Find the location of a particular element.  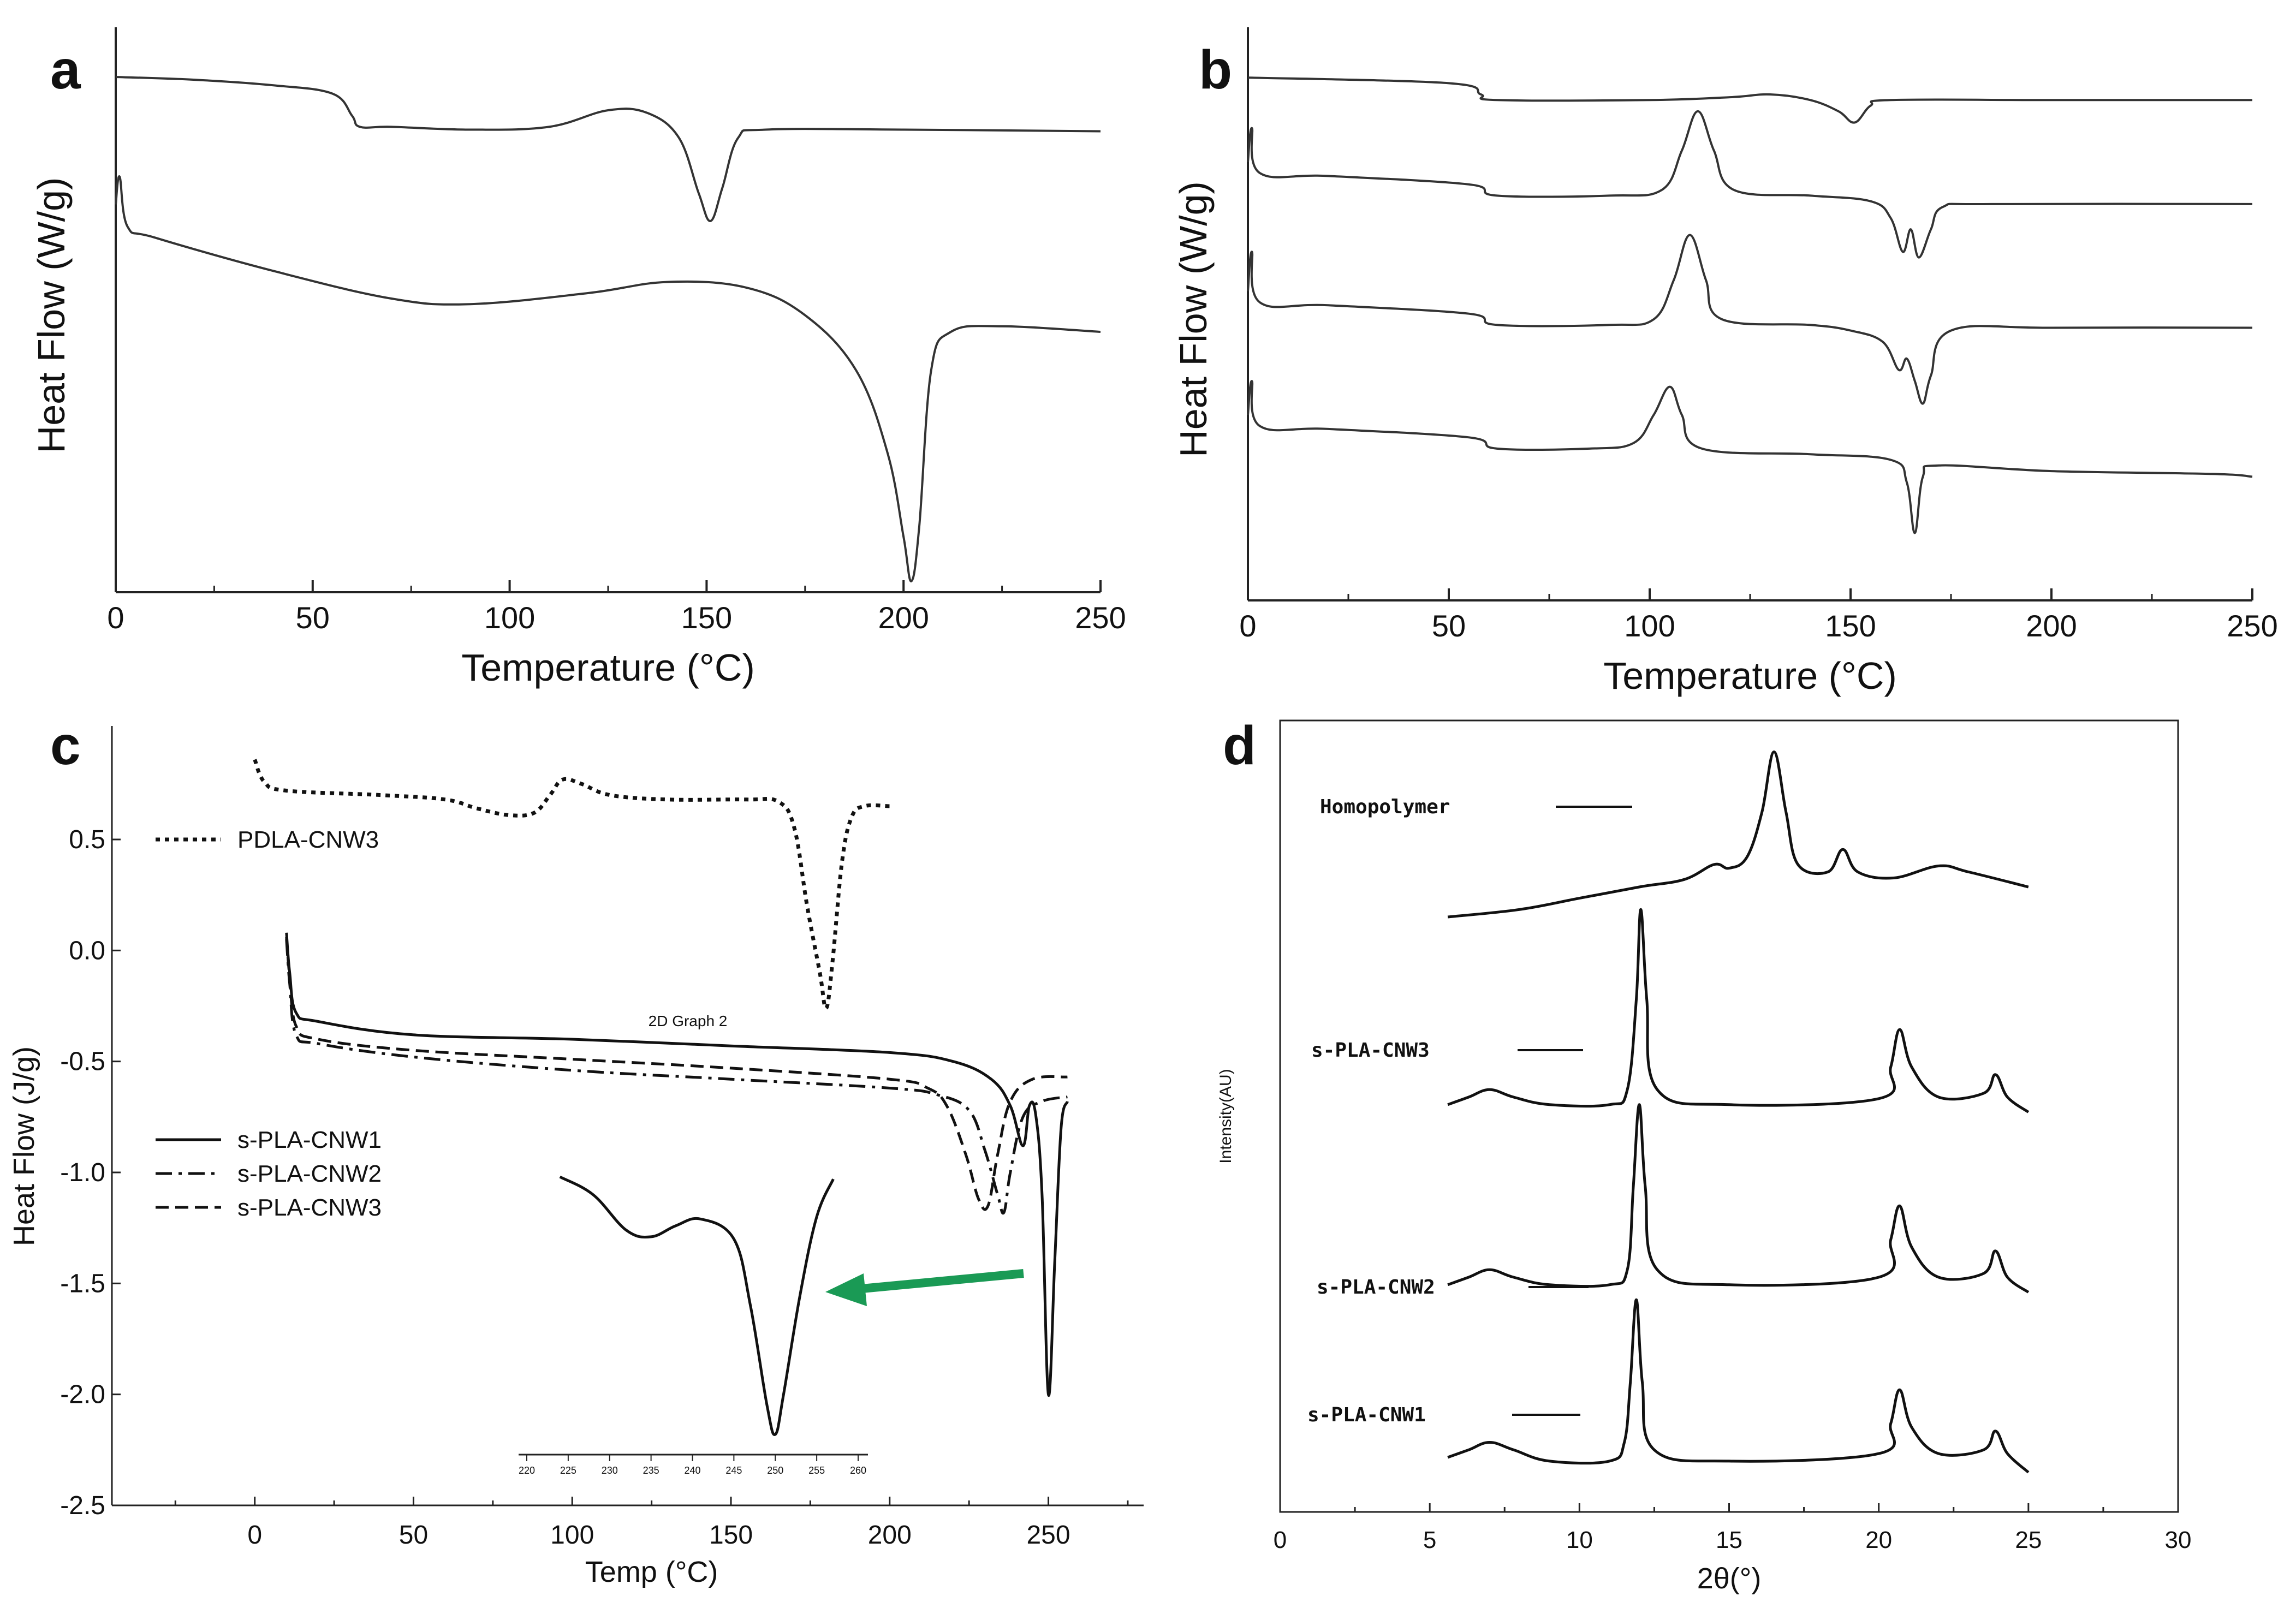

inset-x-tick-label-225: 225 is located at coordinates (568, 1470).